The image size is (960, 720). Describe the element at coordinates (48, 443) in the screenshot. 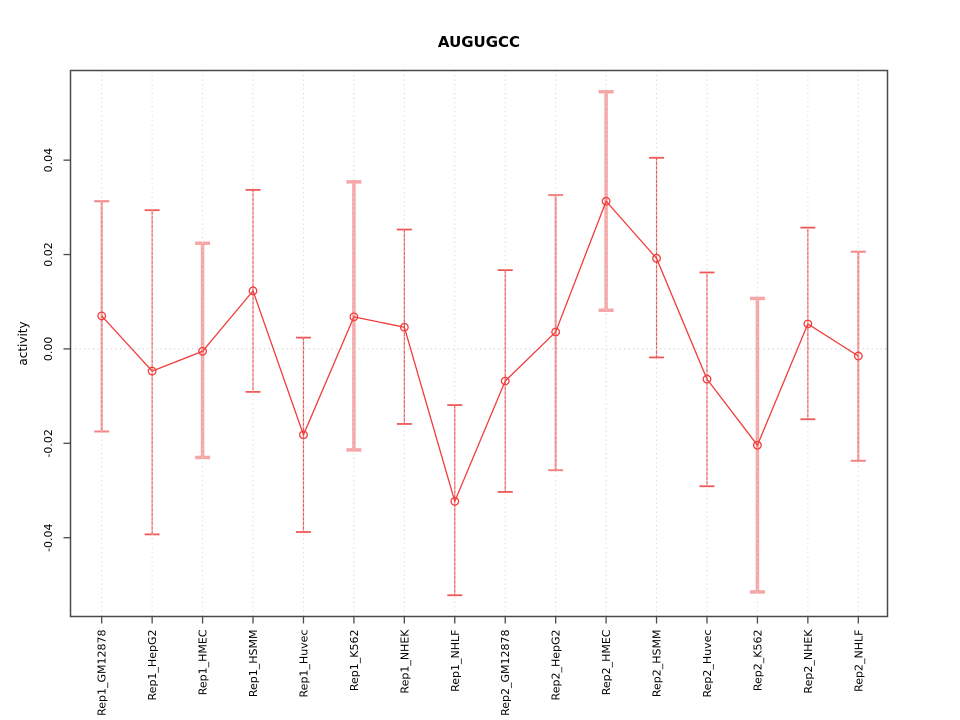

I see `y-tick-label--0.02: -0.02` at that location.